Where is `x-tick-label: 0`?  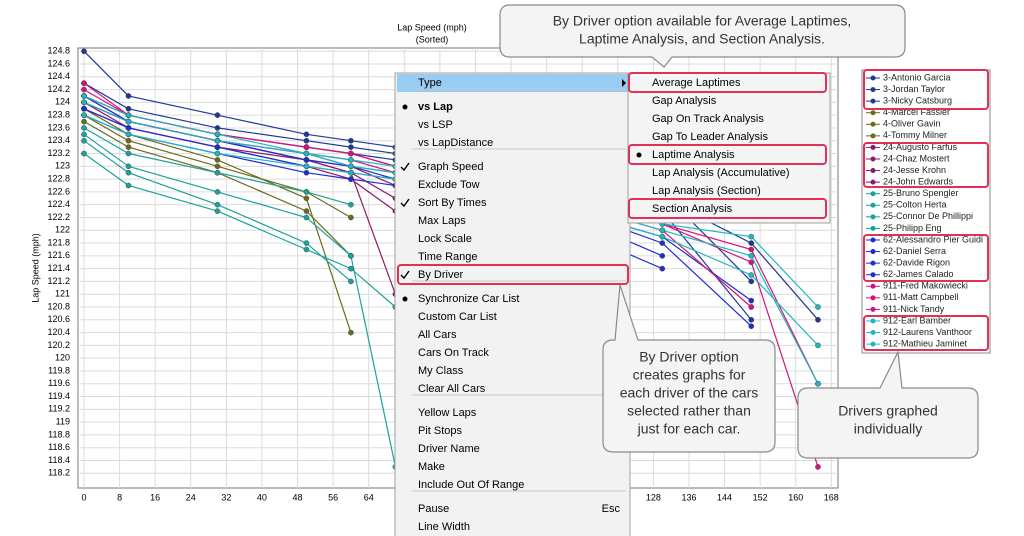 x-tick-label: 0 is located at coordinates (83, 497).